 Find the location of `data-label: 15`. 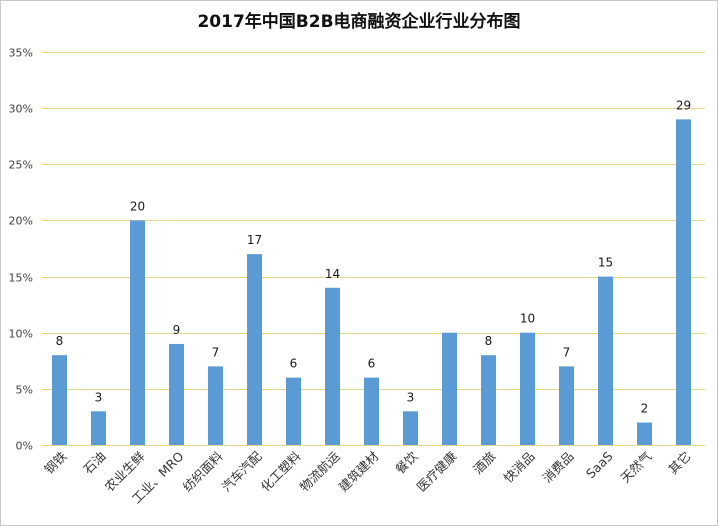

data-label: 15 is located at coordinates (605, 263).